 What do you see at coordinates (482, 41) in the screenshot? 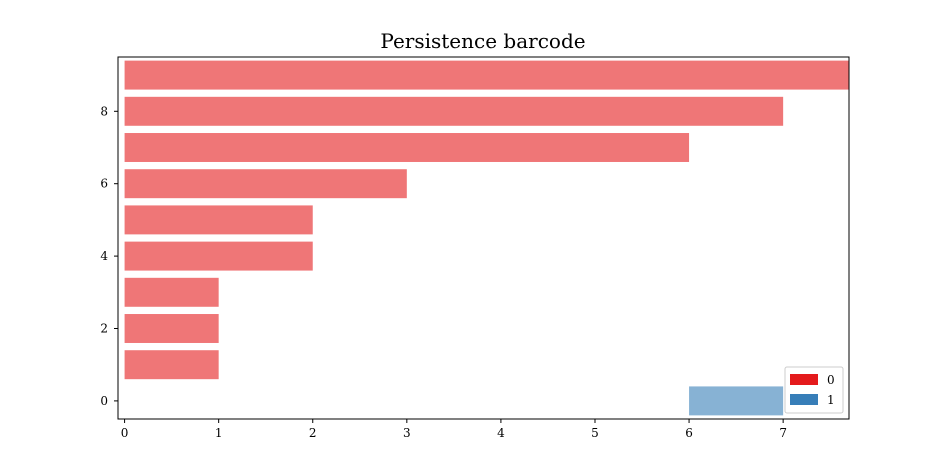
I see `chart-title: Persistence barcode` at bounding box center [482, 41].